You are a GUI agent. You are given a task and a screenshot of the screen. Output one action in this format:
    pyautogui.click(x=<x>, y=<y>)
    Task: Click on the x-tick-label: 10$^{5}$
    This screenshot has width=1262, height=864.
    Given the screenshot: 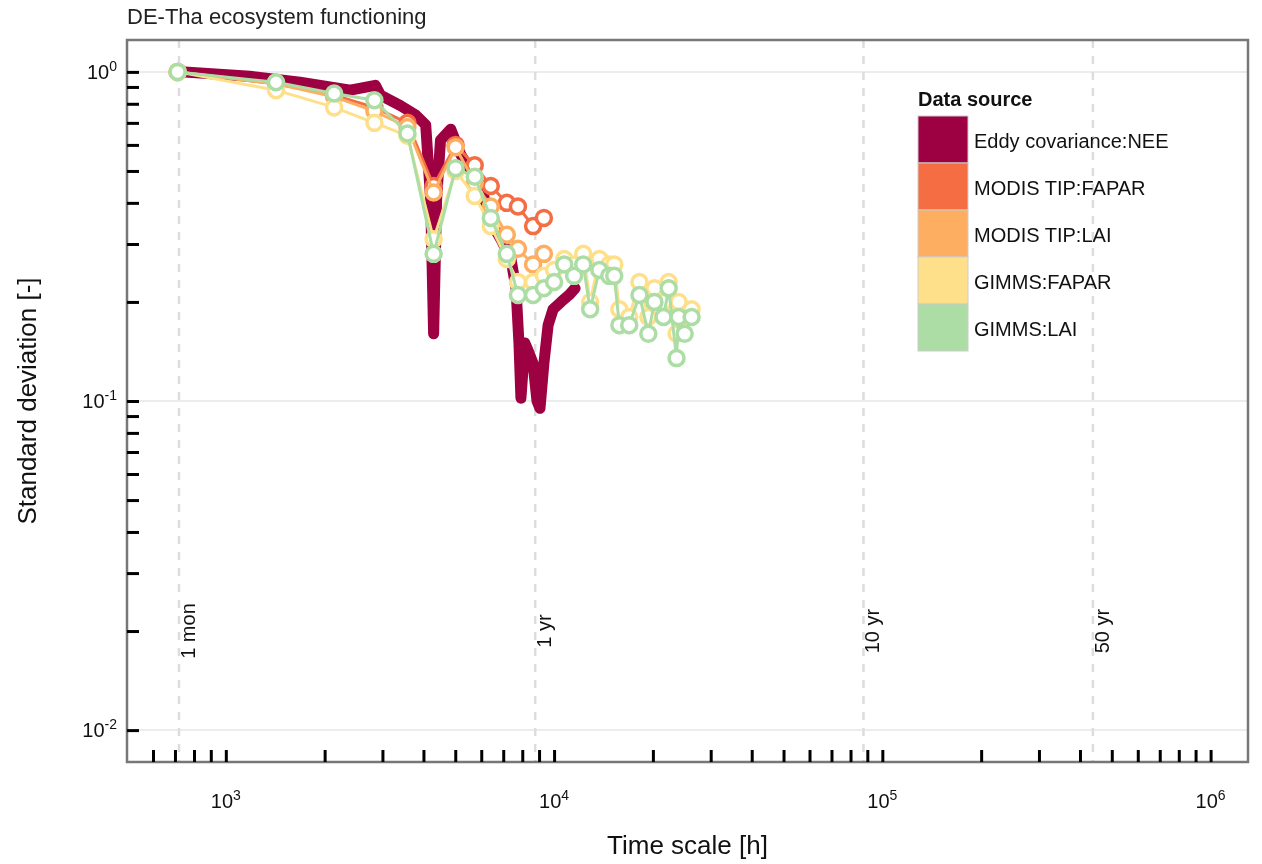 What is the action you would take?
    pyautogui.click(x=882, y=799)
    